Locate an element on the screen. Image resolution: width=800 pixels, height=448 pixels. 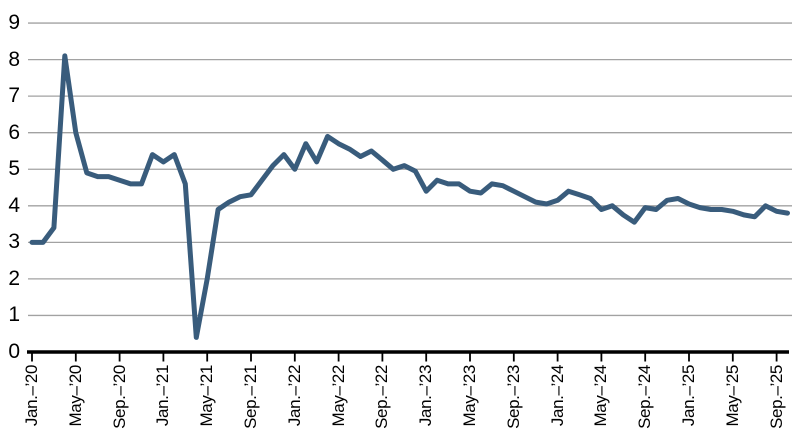
x-axis-label: Jan.–’25 is located at coordinates (688, 396).